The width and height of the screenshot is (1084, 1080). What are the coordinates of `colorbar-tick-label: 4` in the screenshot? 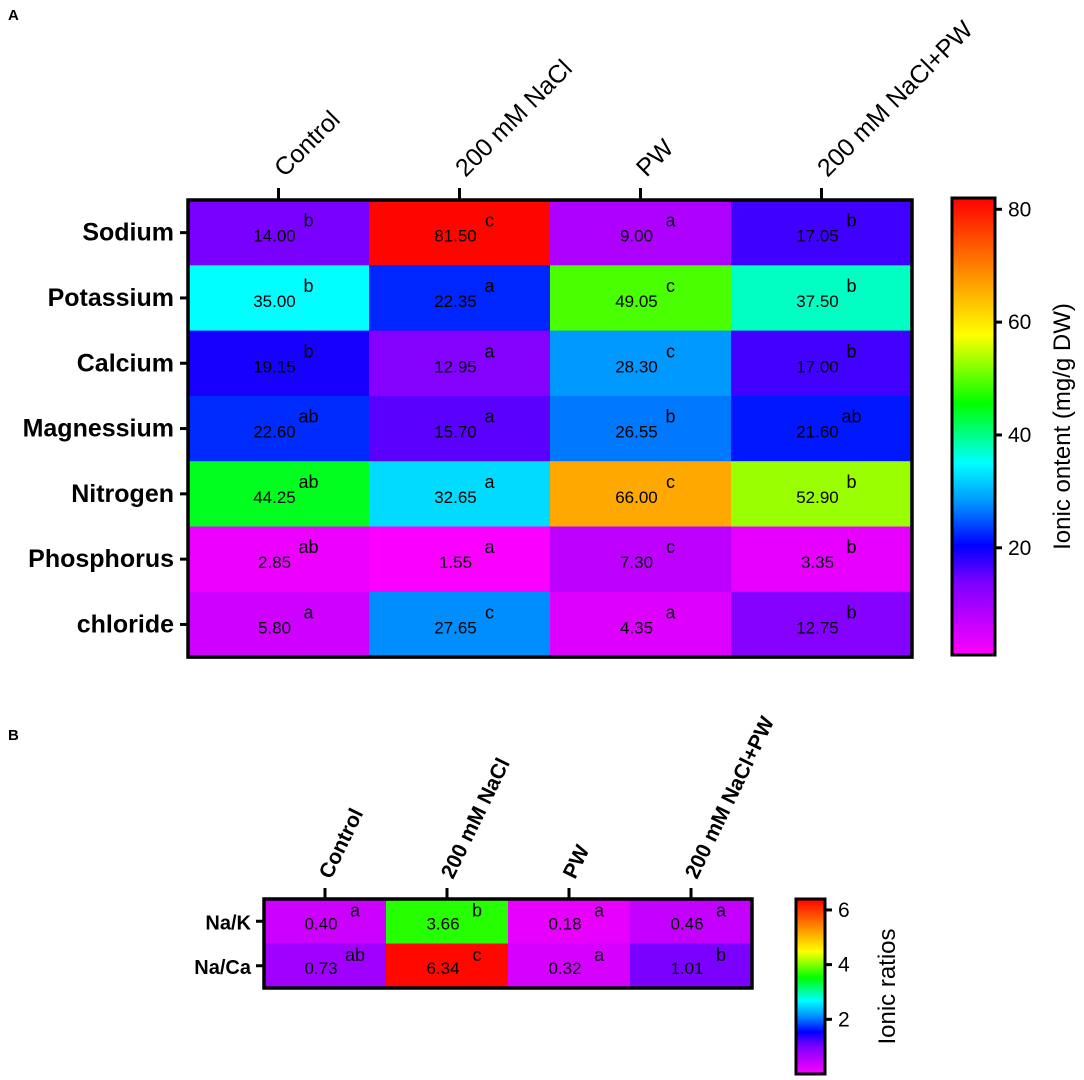 It's located at (844, 965).